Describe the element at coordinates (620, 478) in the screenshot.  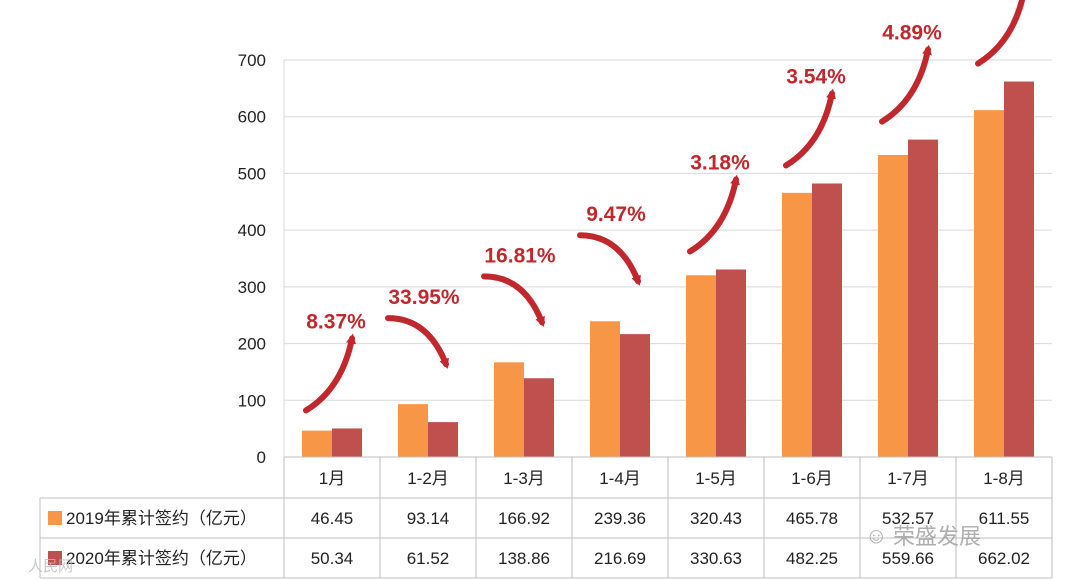
I see `x-tick-label: 1-4月` at that location.